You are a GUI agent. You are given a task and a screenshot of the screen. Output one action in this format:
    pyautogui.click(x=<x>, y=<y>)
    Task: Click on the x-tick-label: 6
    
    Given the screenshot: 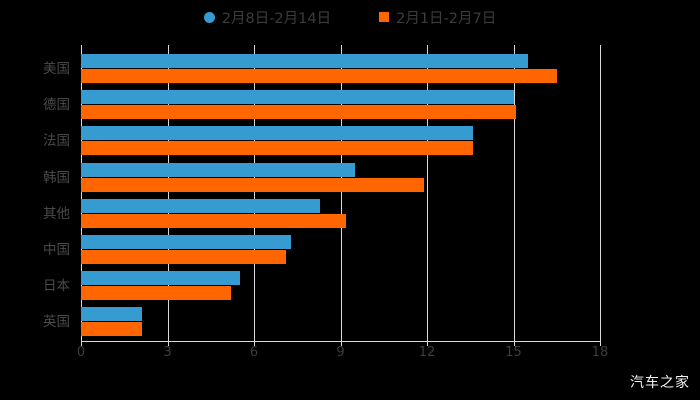 What is the action you would take?
    pyautogui.click(x=254, y=352)
    